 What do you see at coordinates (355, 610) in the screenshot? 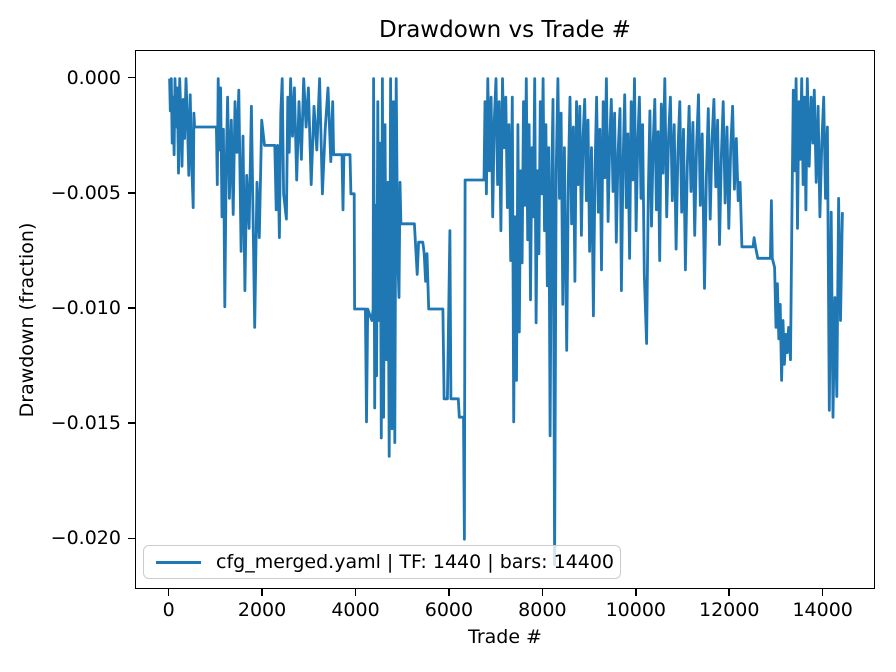
I see `x-tick-label: 4000` at bounding box center [355, 610].